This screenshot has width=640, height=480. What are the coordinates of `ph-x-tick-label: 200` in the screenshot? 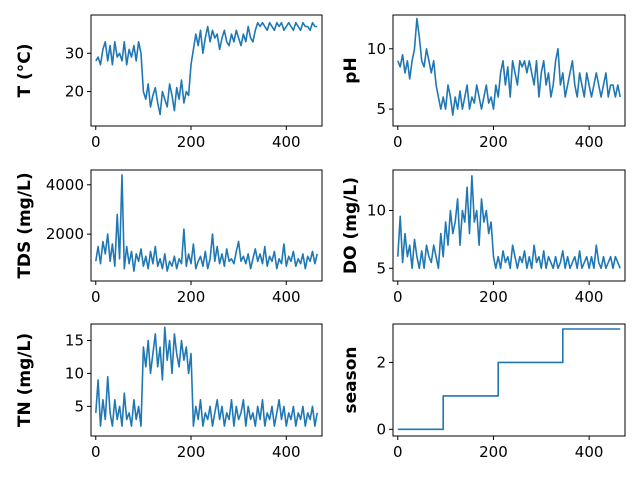 It's located at (493, 142).